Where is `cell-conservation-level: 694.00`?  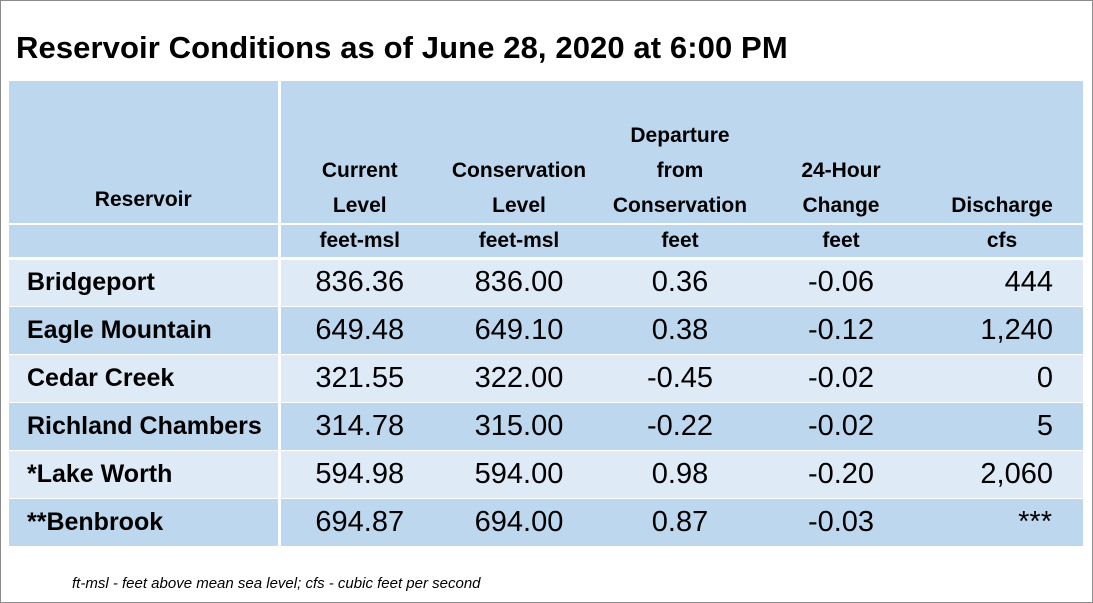
cell-conservation-level: 694.00 is located at coordinates (519, 522).